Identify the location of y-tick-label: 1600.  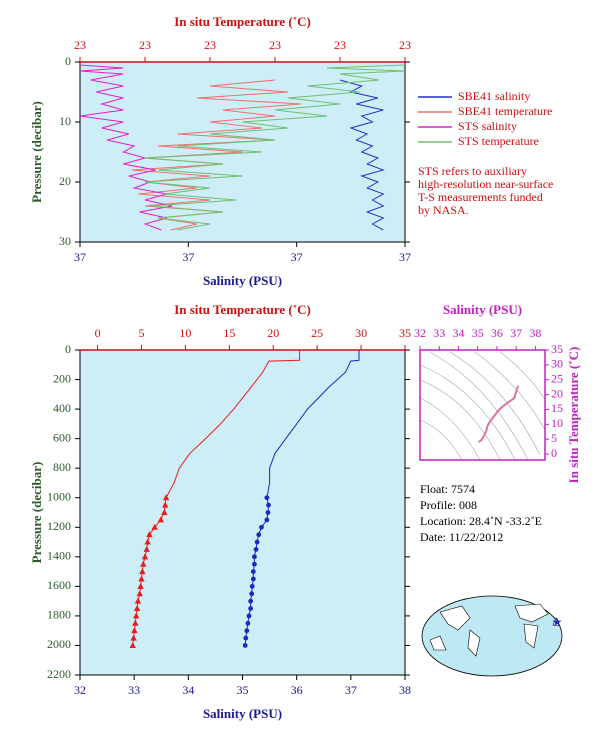
(59, 585).